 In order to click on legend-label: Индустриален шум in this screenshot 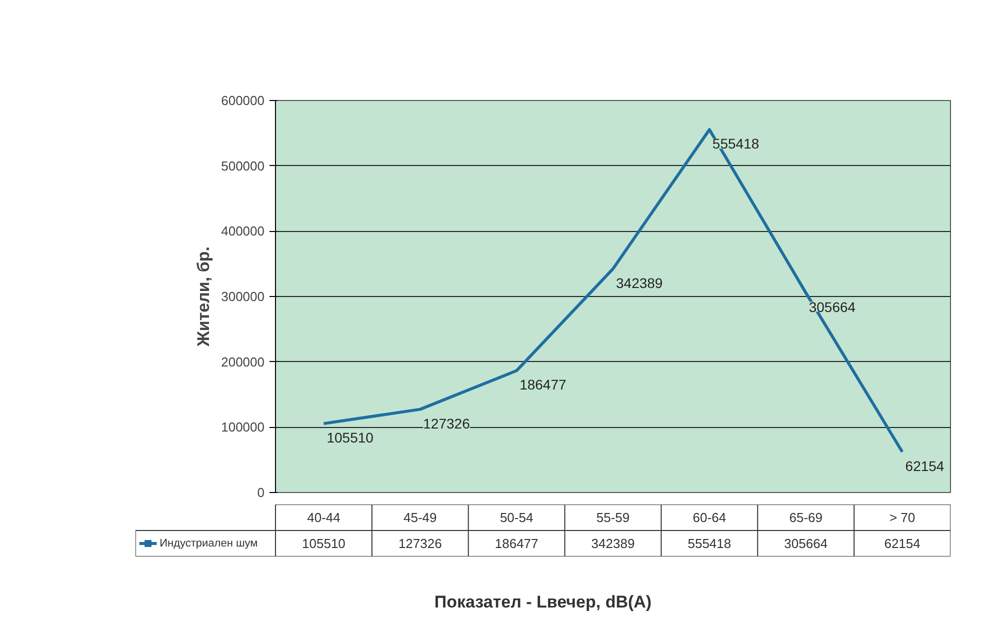, I will do `click(209, 544)`.